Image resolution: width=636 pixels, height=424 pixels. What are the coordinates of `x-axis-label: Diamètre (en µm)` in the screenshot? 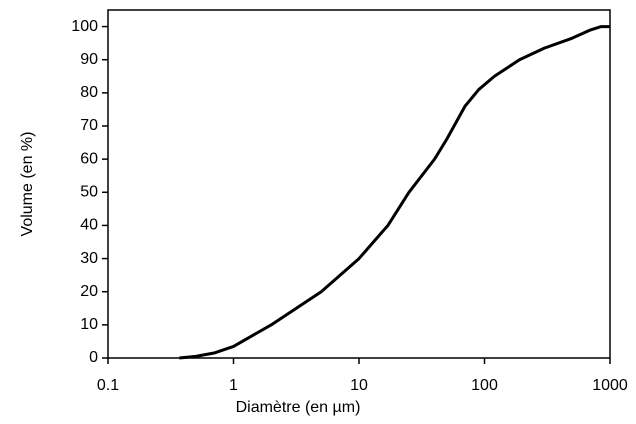 It's located at (298, 407).